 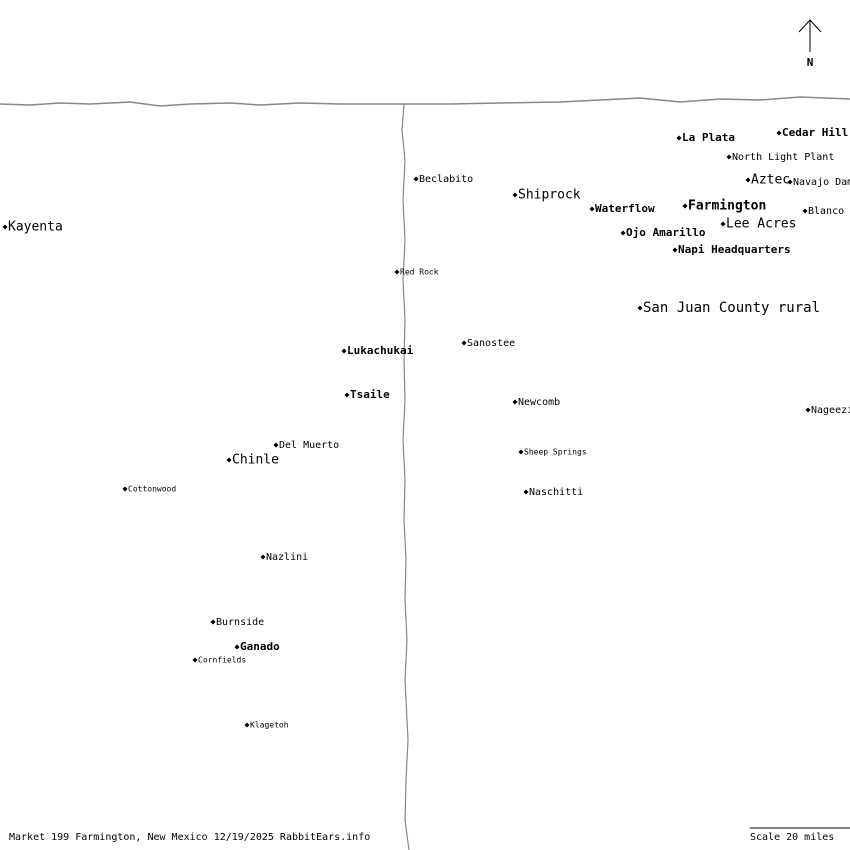 What do you see at coordinates (152, 489) in the screenshot?
I see `place-label: Cottonwood` at bounding box center [152, 489].